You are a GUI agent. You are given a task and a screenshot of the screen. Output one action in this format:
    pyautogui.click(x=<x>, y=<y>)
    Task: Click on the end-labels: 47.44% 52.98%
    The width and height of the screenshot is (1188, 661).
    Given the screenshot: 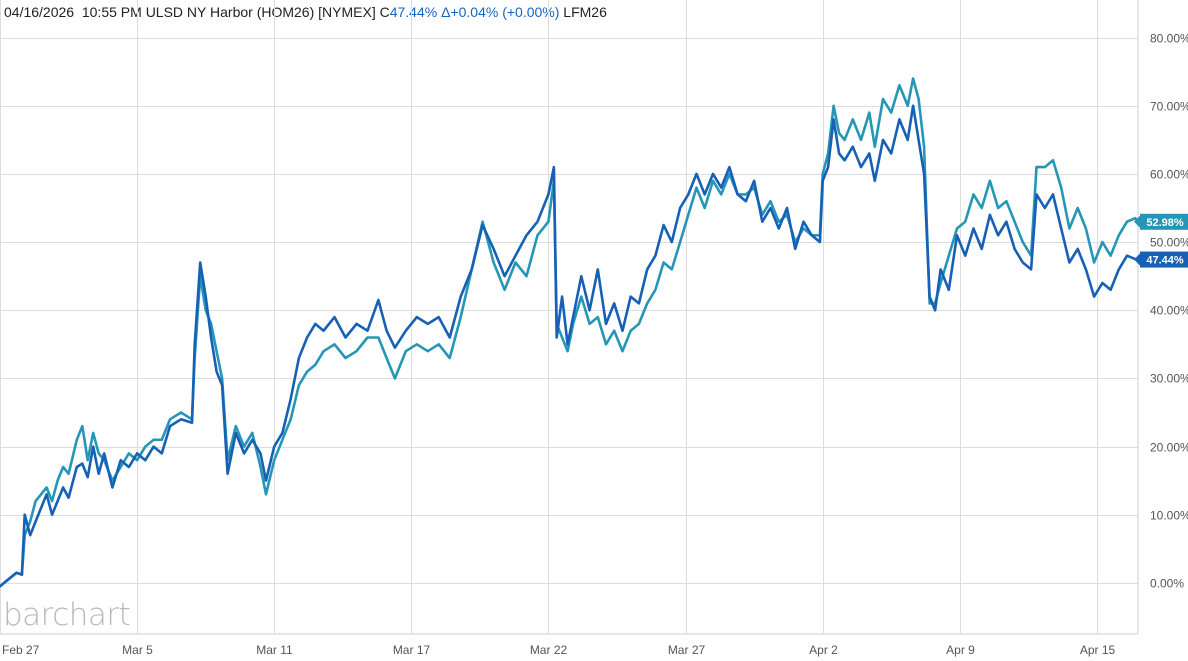 What is the action you would take?
    pyautogui.click(x=1161, y=240)
    